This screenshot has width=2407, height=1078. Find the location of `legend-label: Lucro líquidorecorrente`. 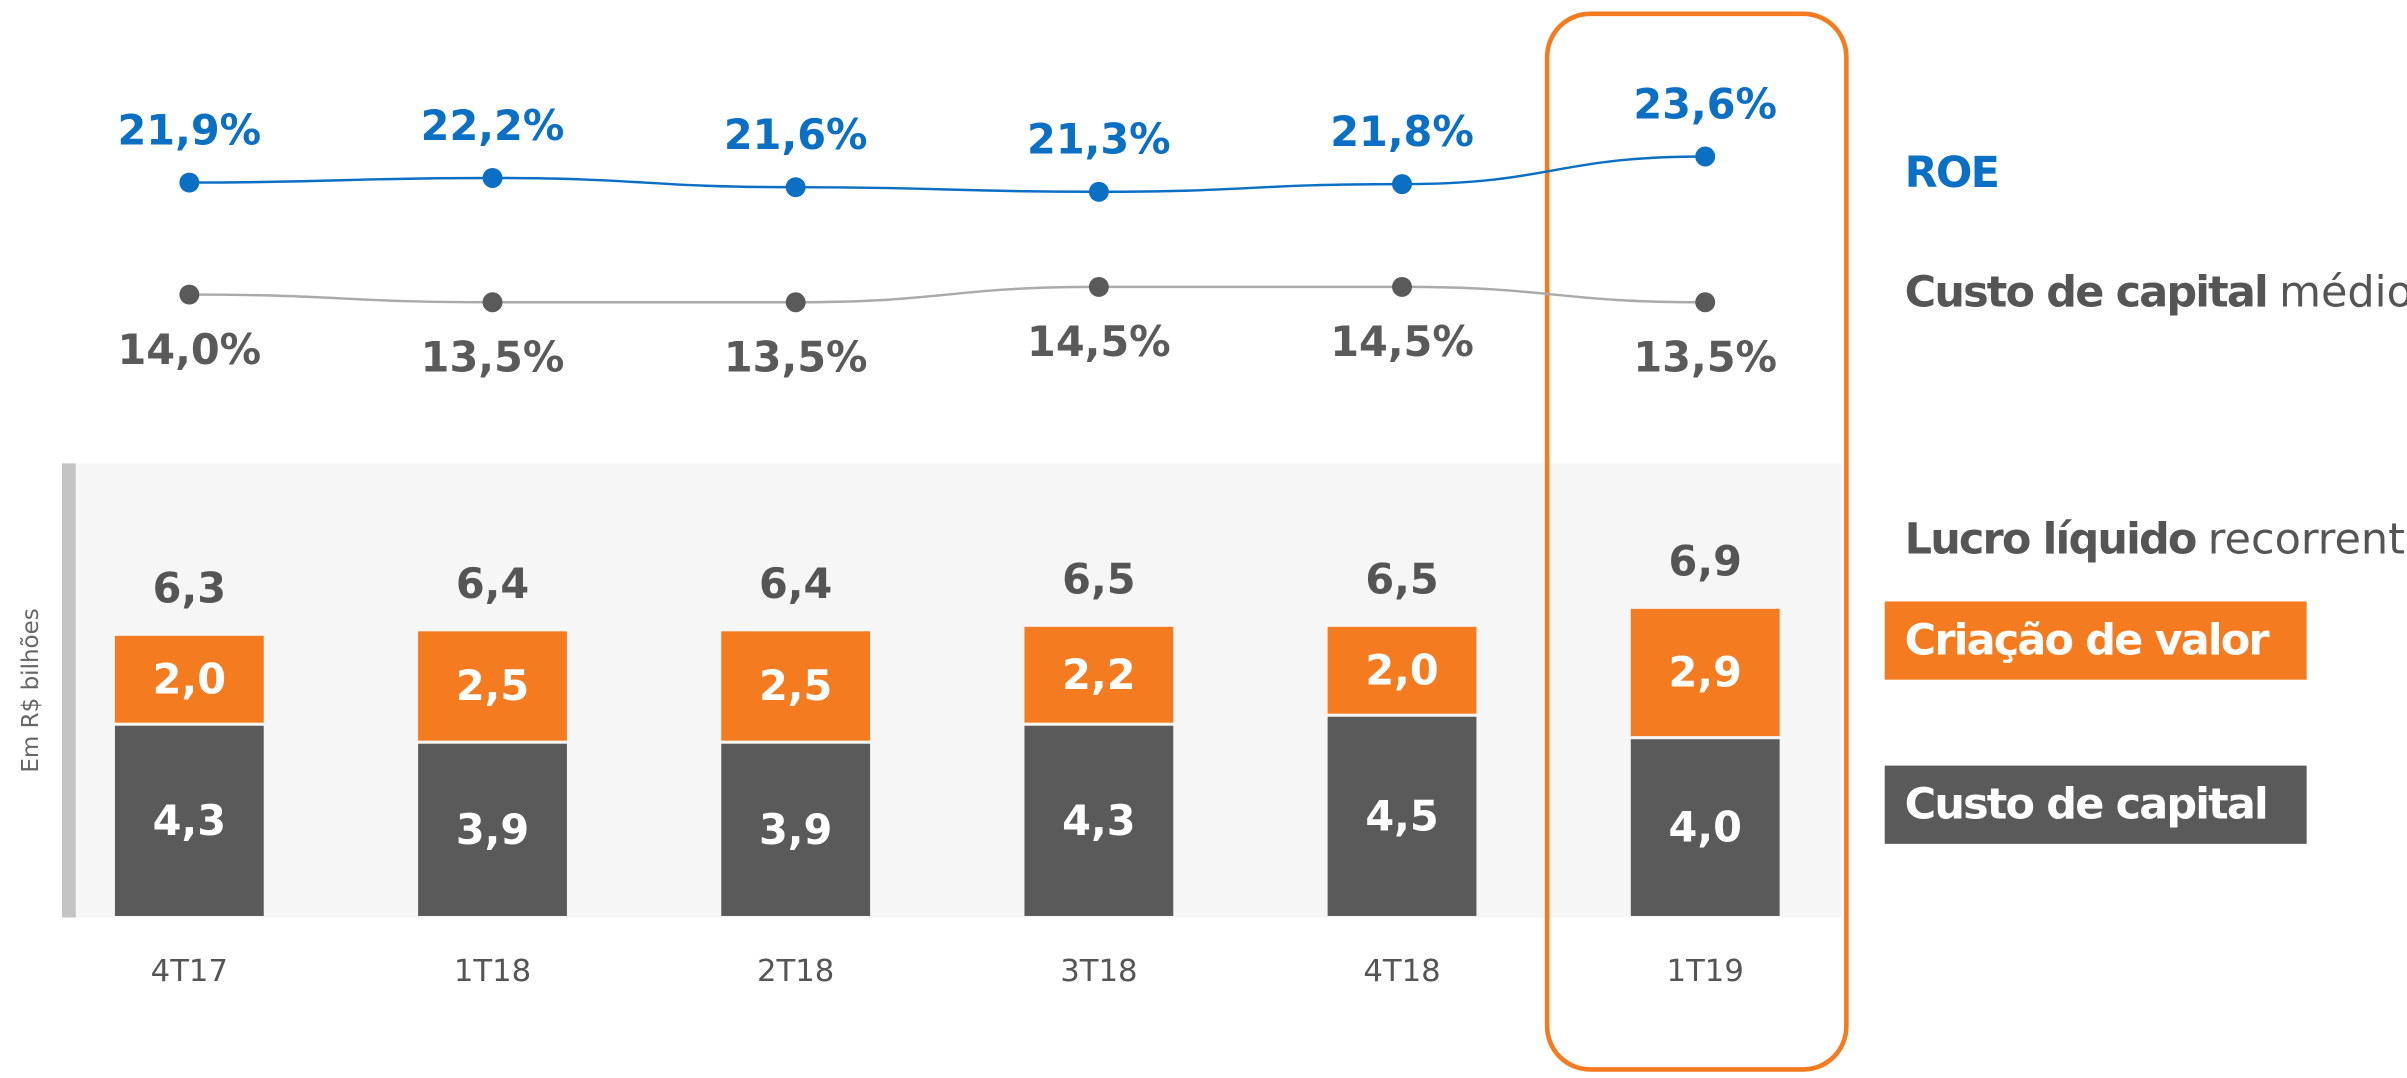

legend-label: Lucro líquidorecorrente is located at coordinates (2156, 539).